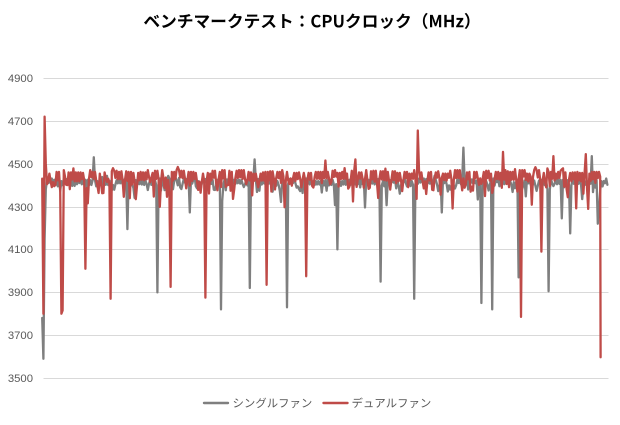 The height and width of the screenshot is (425, 620). Describe the element at coordinates (20, 379) in the screenshot. I see `svg-text: 3500` at that location.